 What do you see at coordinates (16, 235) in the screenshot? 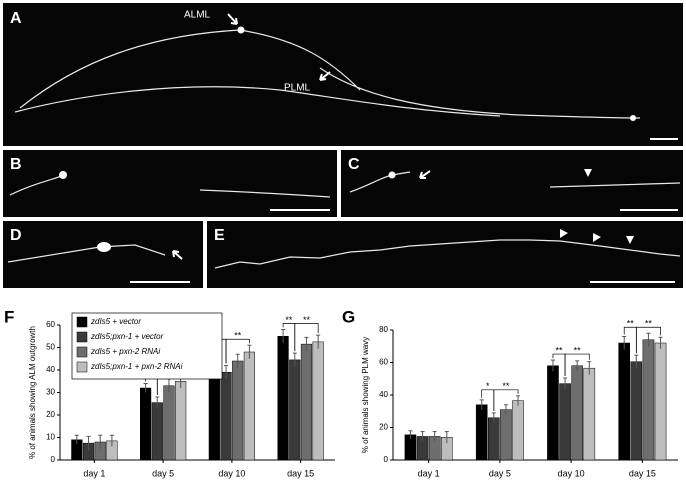
I see `panel-label: D` at bounding box center [16, 235].